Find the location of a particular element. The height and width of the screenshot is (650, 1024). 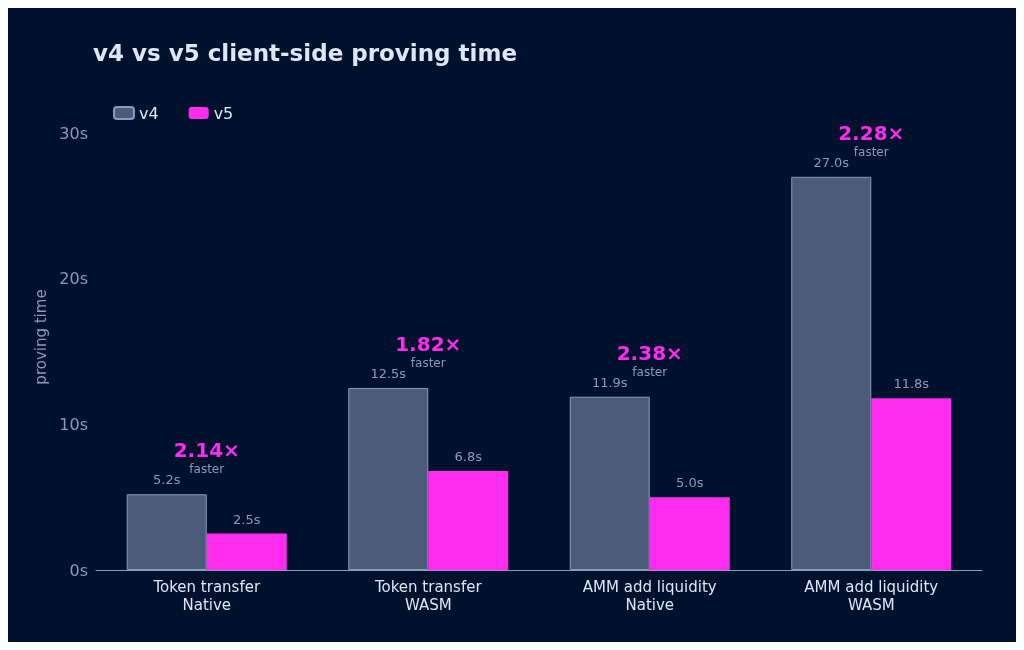

chart-title: v4 vs v5 client-side proving time is located at coordinates (305, 52).